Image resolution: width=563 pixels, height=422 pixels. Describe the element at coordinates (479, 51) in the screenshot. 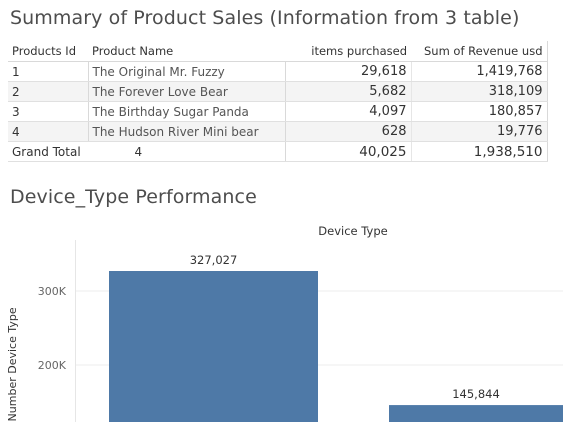

I see `header-sum-revenue: Sum of Revenue usd` at that location.